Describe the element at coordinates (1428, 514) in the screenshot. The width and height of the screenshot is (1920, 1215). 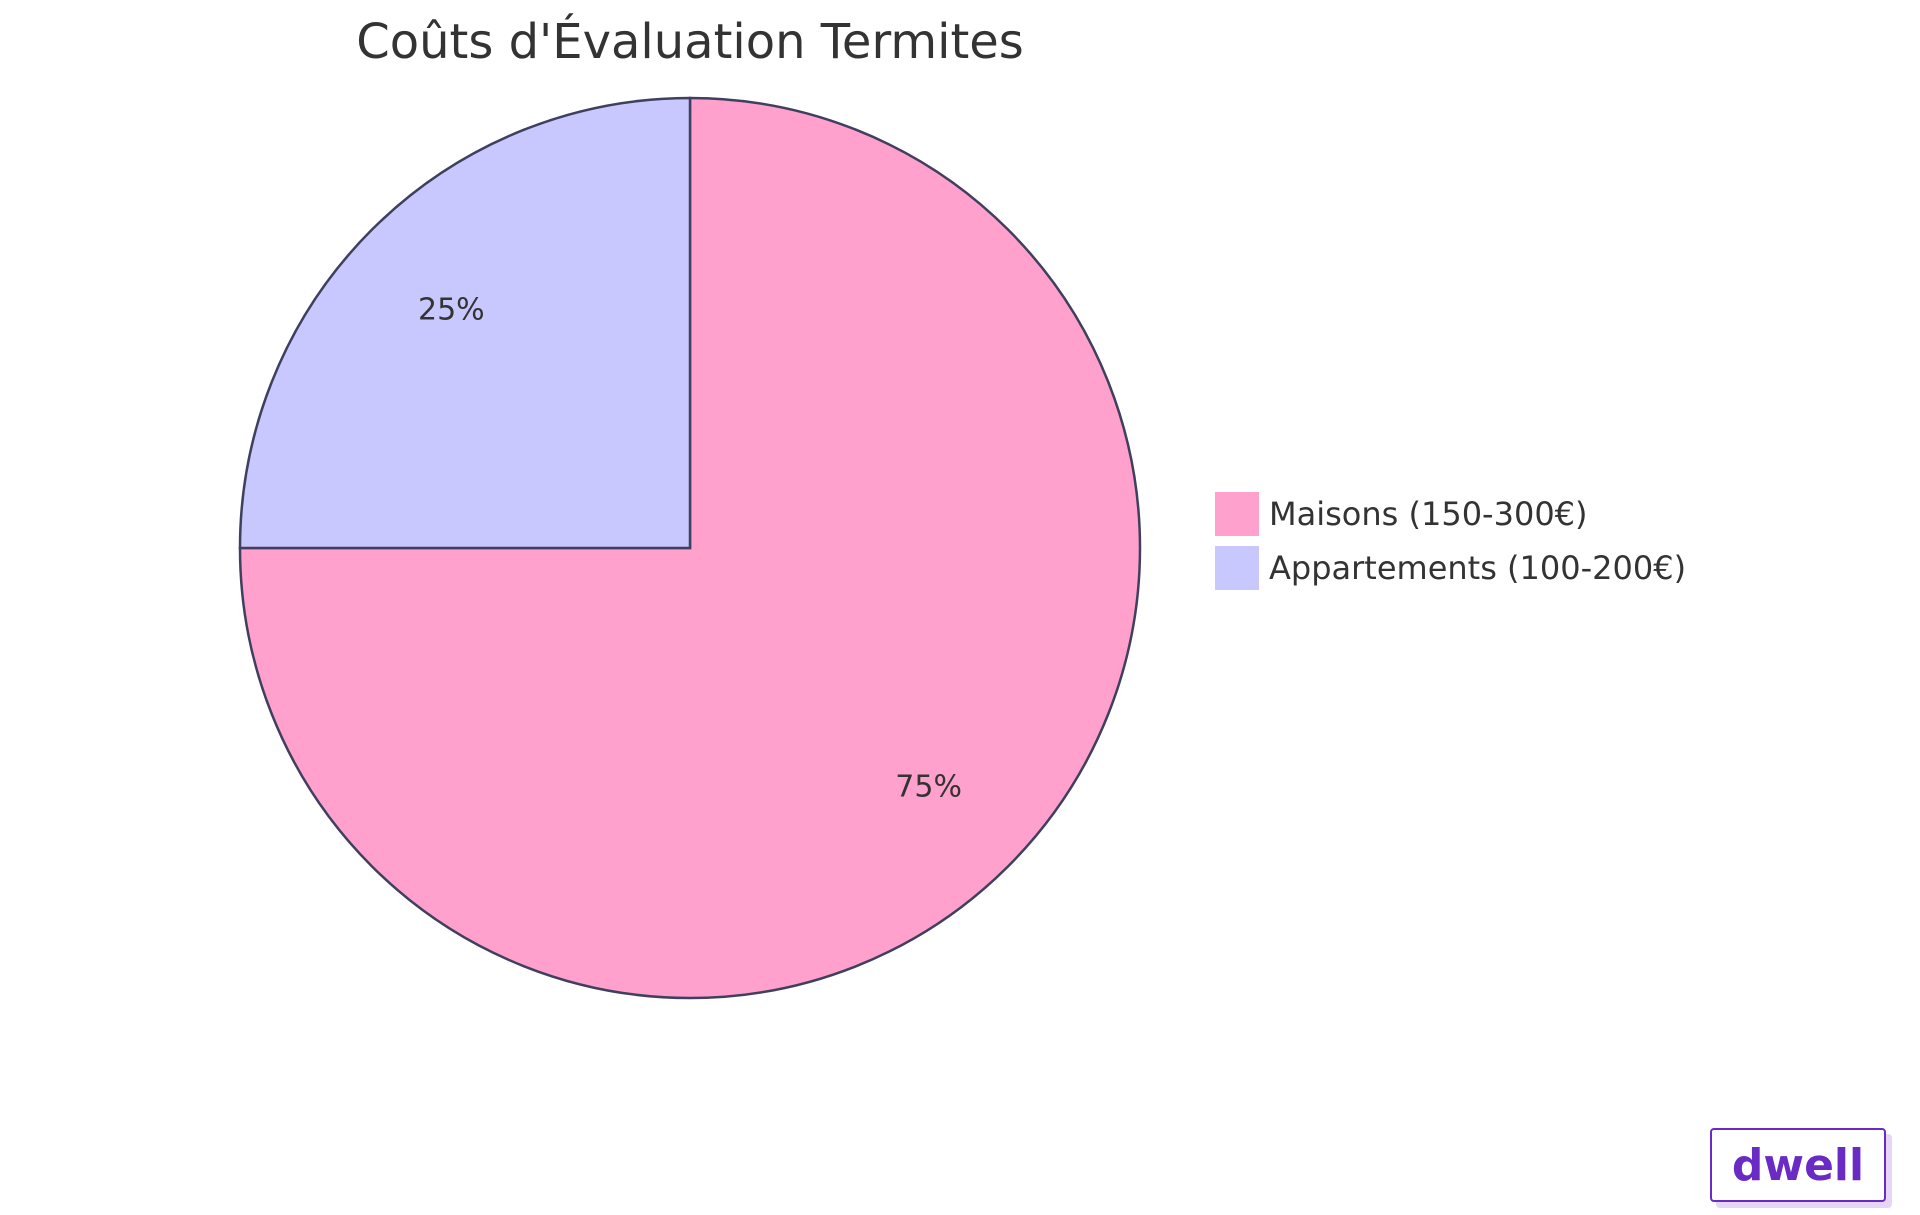
I see `legend-label-0: Maisons (150-300€)` at that location.